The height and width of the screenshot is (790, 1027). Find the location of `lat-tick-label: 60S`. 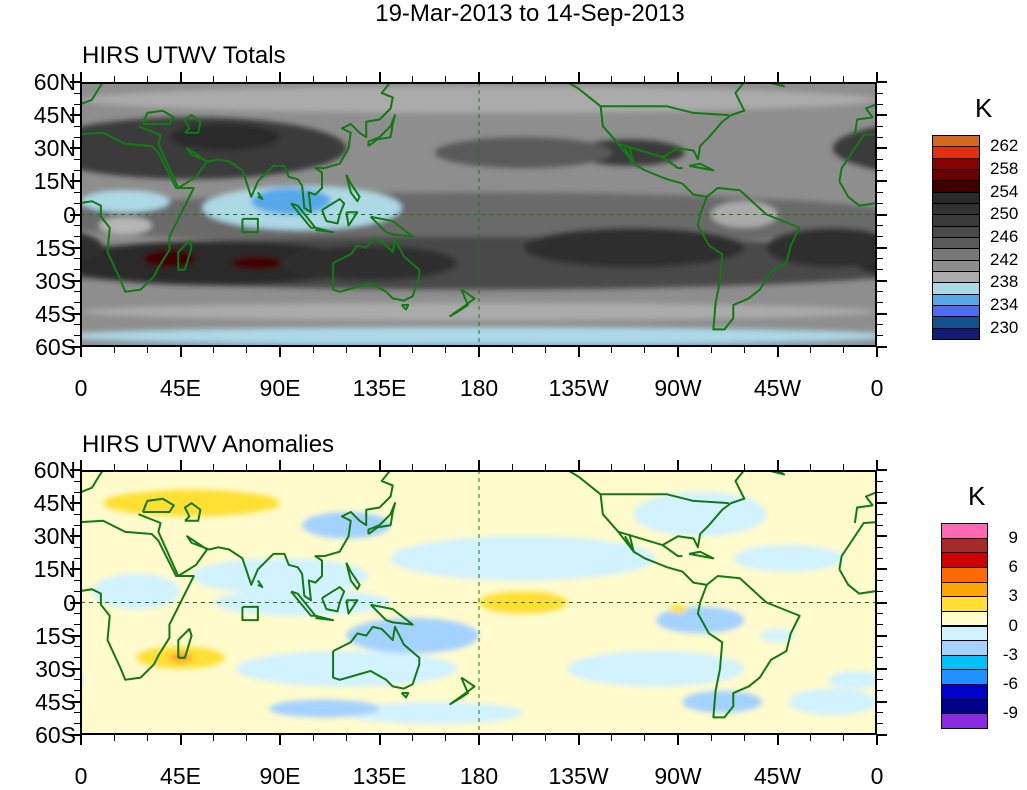

lat-tick-label: 60S is located at coordinates (55, 735).